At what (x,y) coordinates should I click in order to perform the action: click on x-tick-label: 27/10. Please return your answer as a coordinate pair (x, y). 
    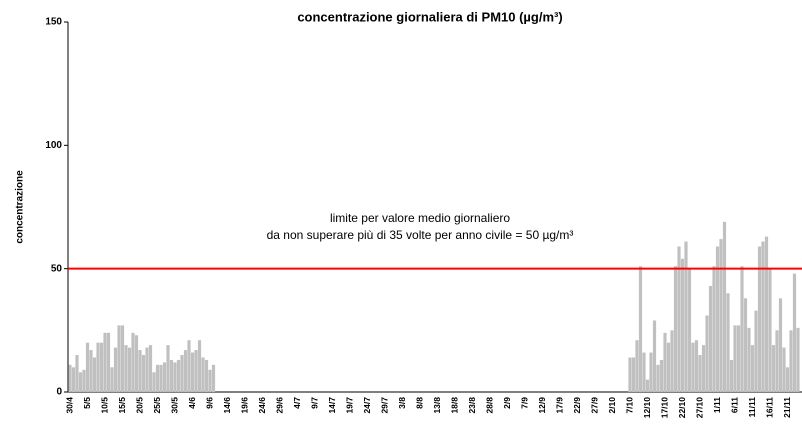
    Looking at the image, I should click on (699, 408).